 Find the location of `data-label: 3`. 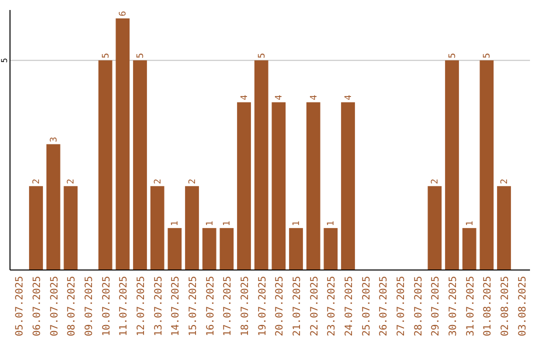

data-label: 3 is located at coordinates (54, 139).